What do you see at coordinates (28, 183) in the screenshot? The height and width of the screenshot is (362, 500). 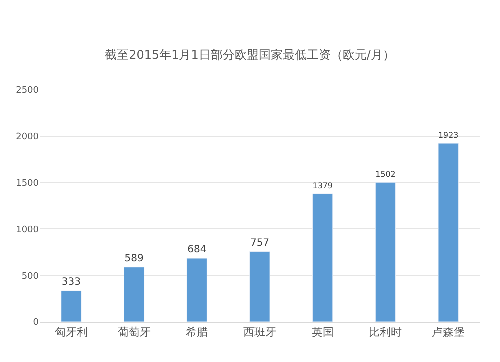 I see `y-tick-label: 1500` at bounding box center [28, 183].